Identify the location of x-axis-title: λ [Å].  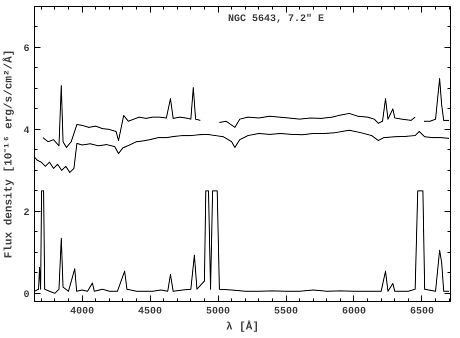
(243, 327).